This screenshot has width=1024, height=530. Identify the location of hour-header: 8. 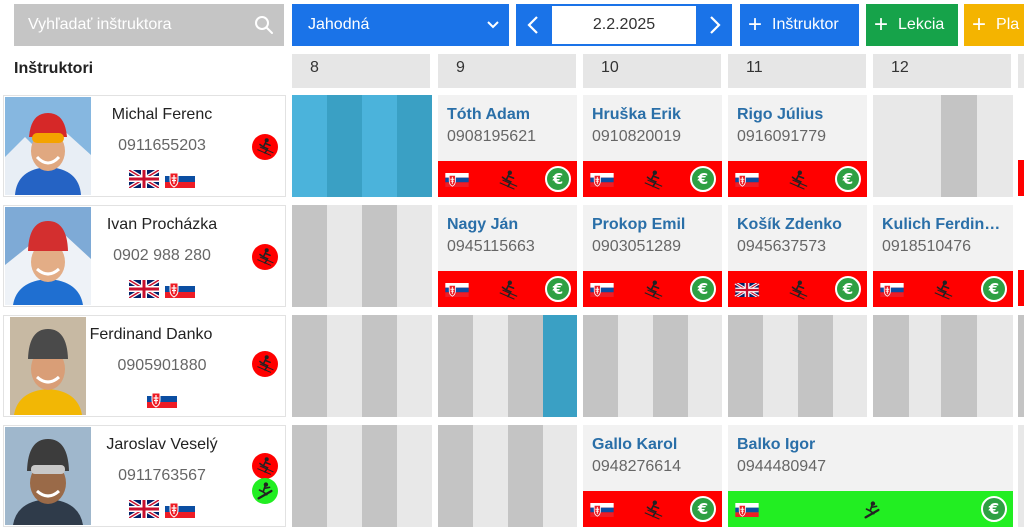
(361, 71).